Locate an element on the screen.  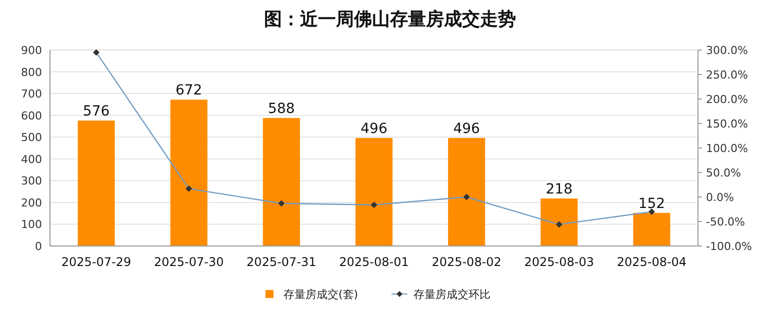
legend-label: 存量房成交环比 is located at coordinates (452, 294).